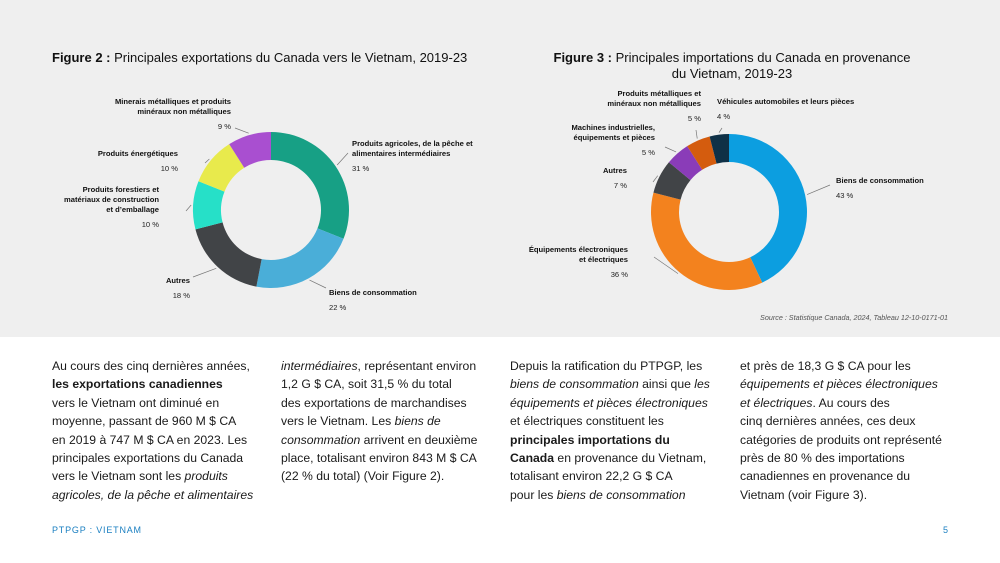  Describe the element at coordinates (630, 458) in the screenshot. I see `body-column-3-text-run: en provenance du Vietnam,` at that location.